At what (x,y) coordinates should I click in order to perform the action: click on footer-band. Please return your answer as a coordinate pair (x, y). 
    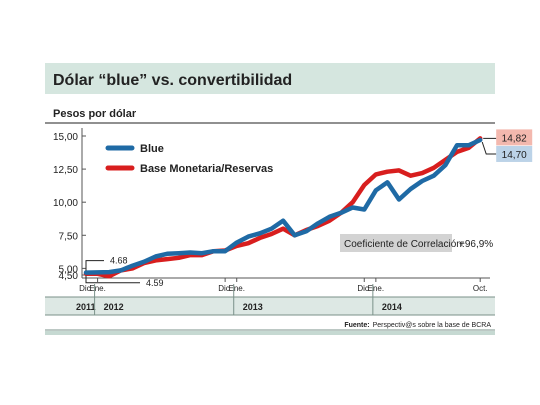
    Looking at the image, I should click on (270, 333).